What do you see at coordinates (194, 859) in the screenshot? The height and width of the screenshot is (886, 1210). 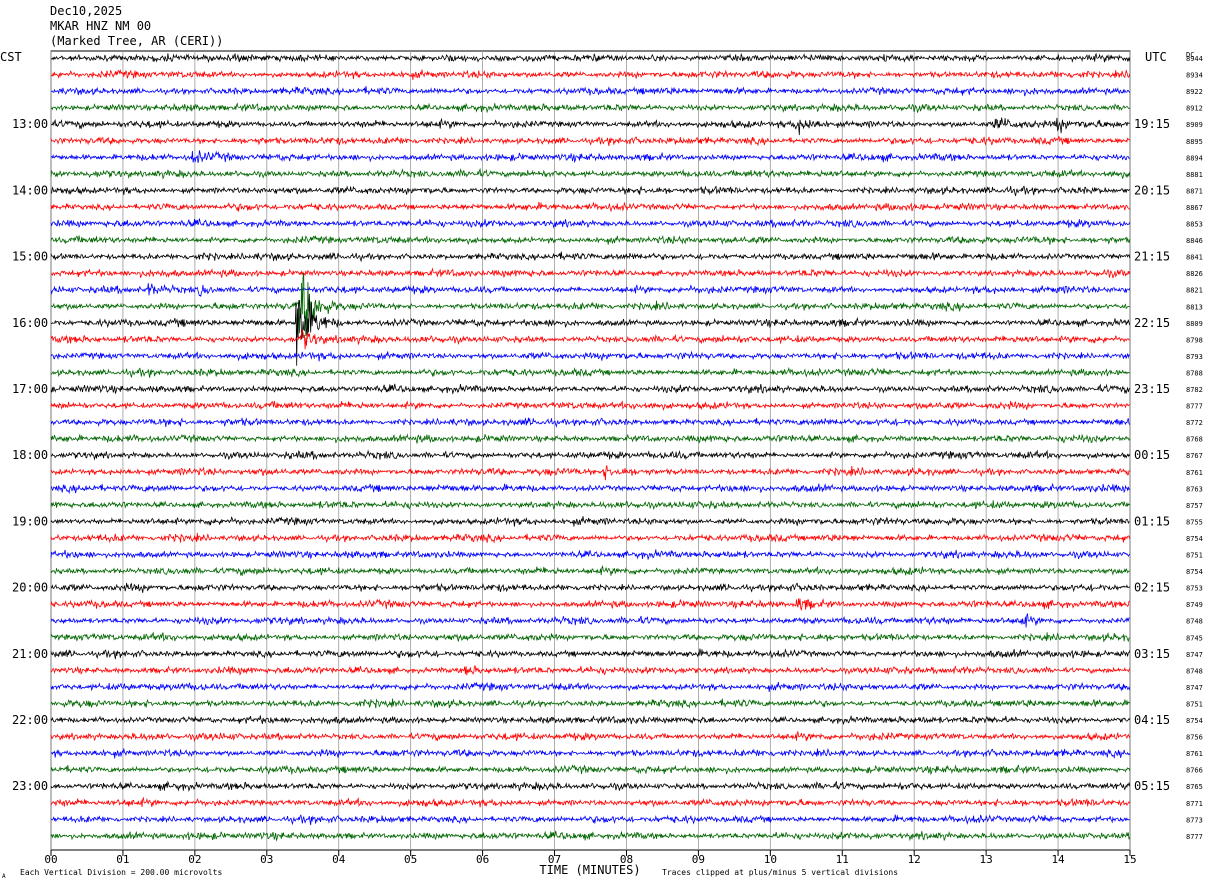 I see `x-tick-label-02: 02` at bounding box center [194, 859].